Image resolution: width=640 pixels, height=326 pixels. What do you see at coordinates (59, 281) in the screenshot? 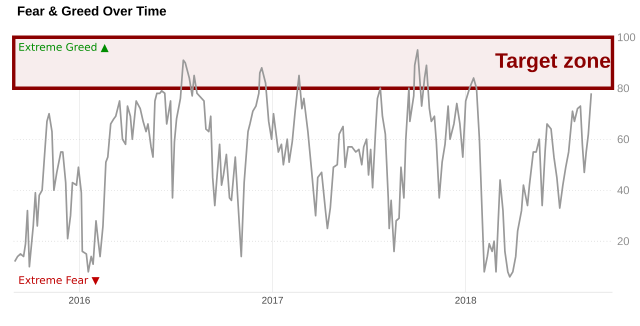
I see `annotation: Extreme Fear ▼` at bounding box center [59, 281].